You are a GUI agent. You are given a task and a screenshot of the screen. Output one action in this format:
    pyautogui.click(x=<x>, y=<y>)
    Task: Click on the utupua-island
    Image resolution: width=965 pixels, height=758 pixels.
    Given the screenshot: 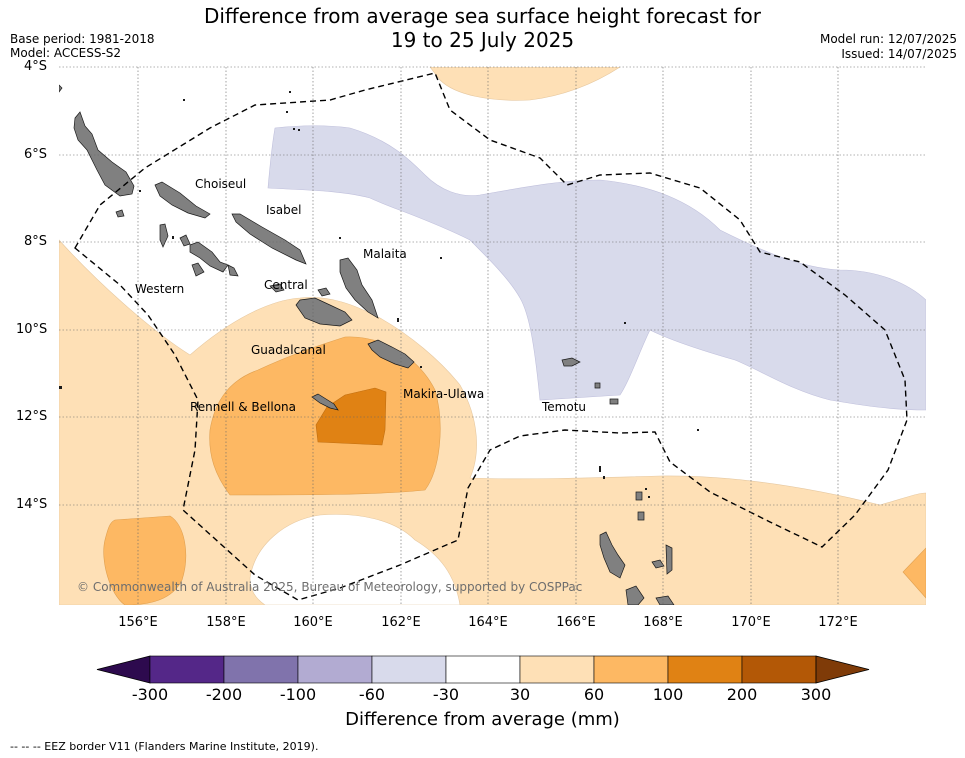 What is the action you would take?
    pyautogui.click(x=614, y=401)
    